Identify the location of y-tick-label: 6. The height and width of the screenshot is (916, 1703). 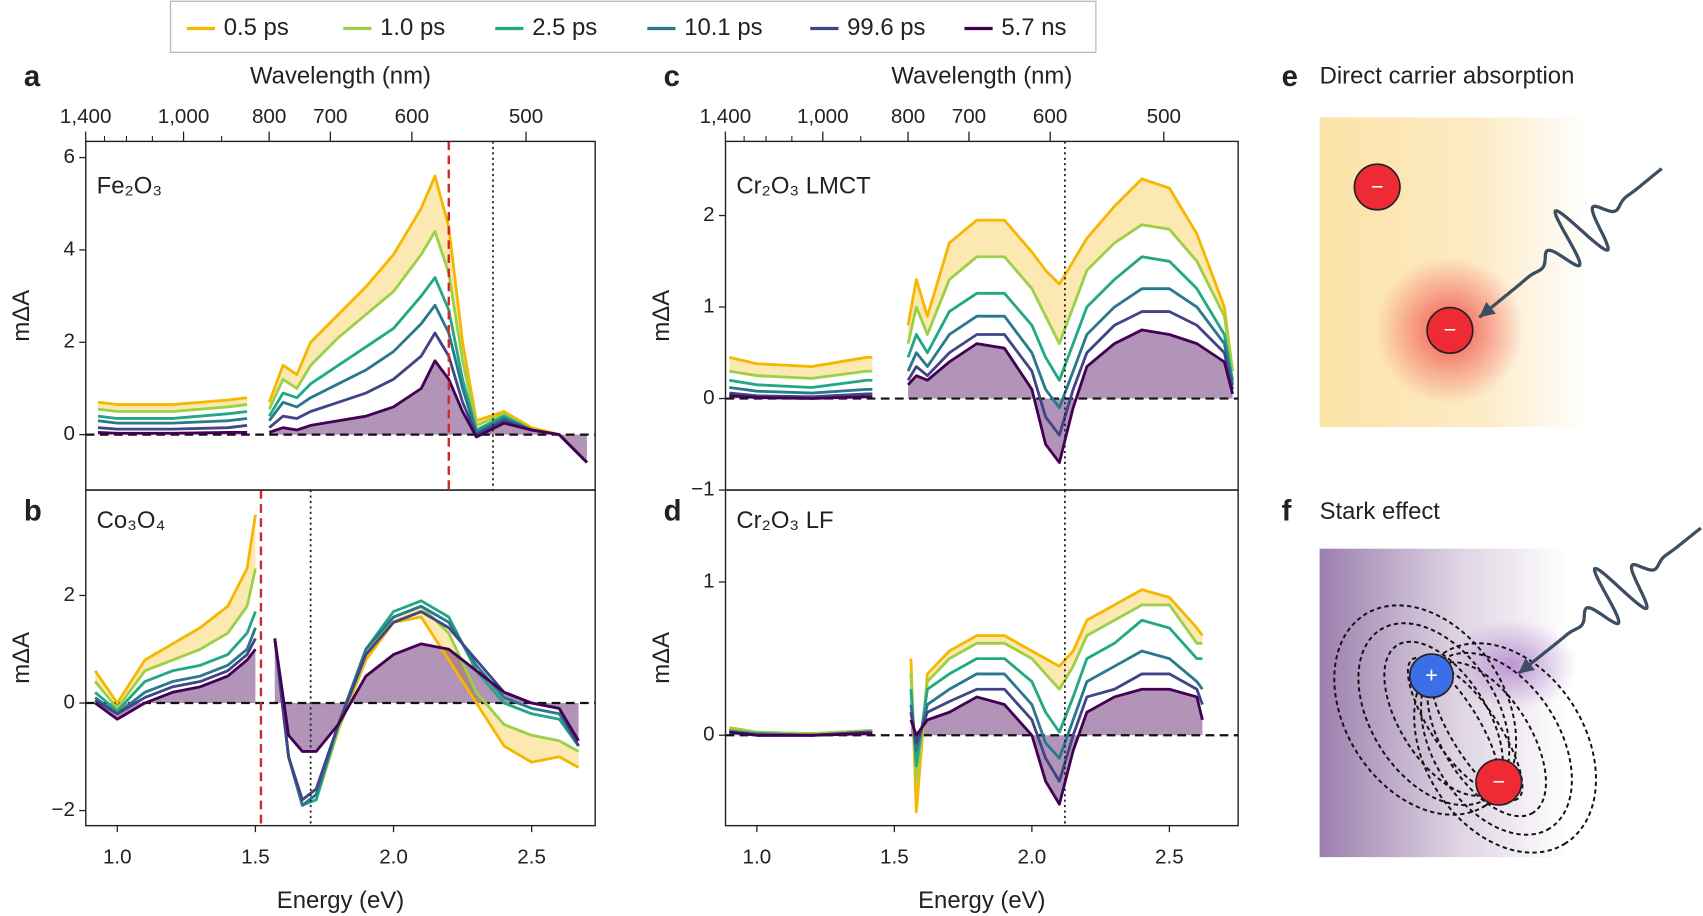
(68, 156).